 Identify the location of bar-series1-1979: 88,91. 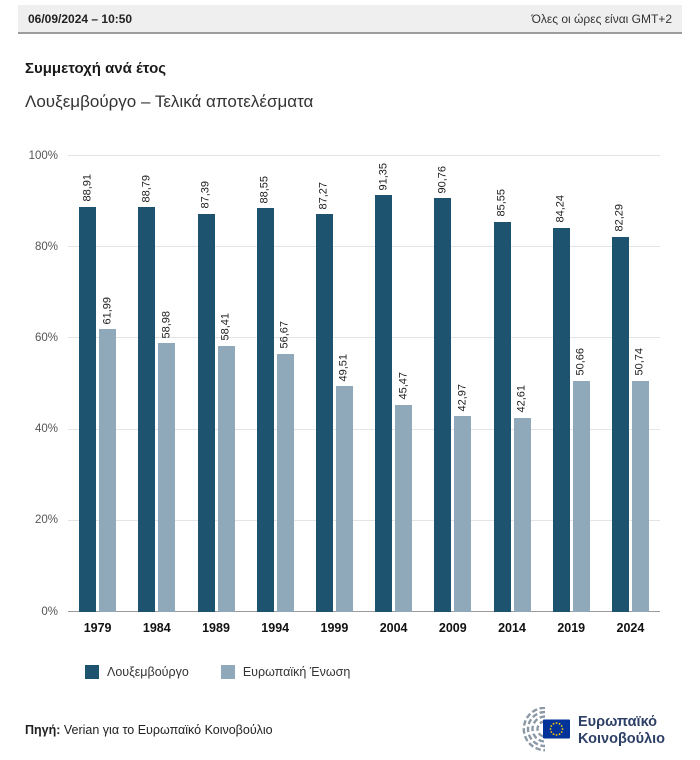
(88, 393).